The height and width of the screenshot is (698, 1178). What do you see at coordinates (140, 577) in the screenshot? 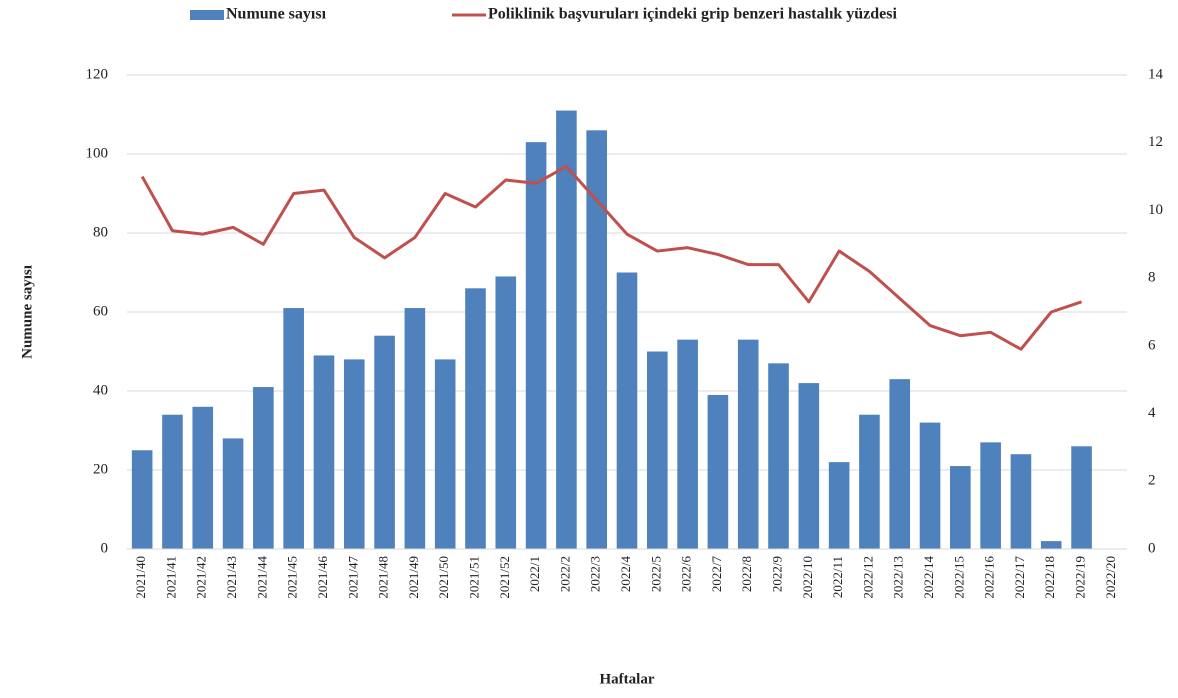
I see `x-tick-label: 2021/40` at bounding box center [140, 577].